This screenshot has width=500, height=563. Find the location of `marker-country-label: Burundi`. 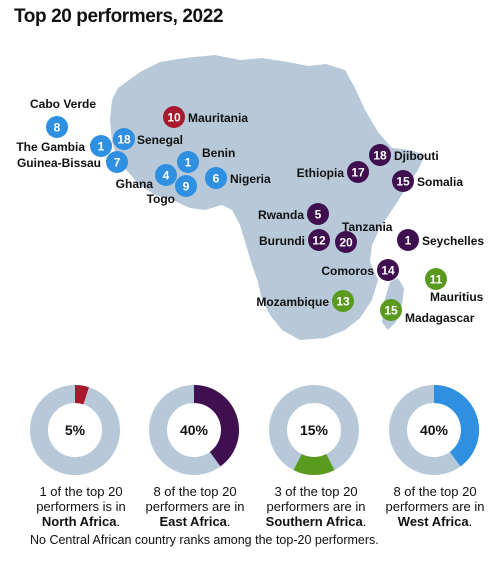

marker-country-label: Burundi is located at coordinates (282, 241).